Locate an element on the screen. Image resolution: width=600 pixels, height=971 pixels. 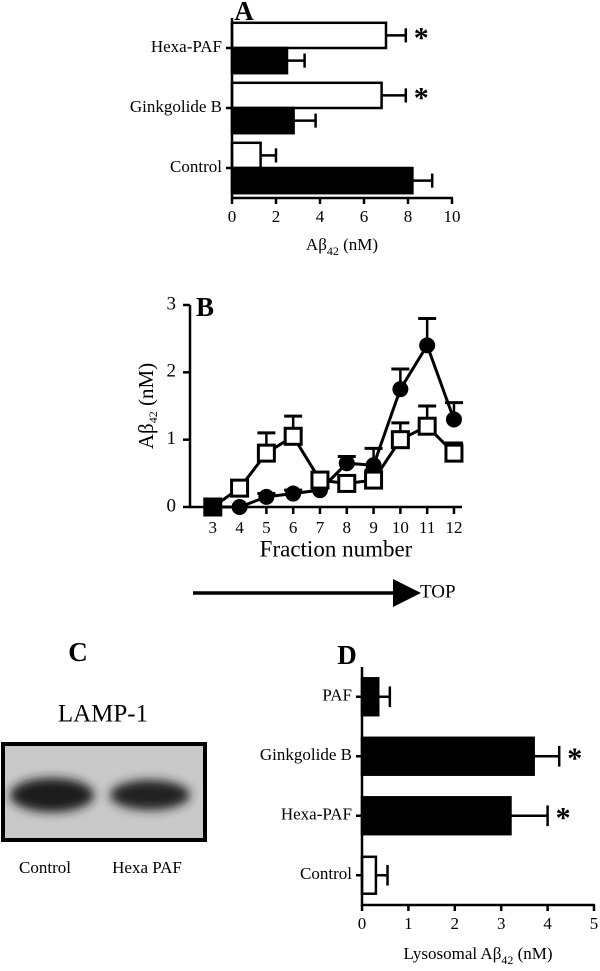
x-tick-label: 11 is located at coordinates (427, 527).